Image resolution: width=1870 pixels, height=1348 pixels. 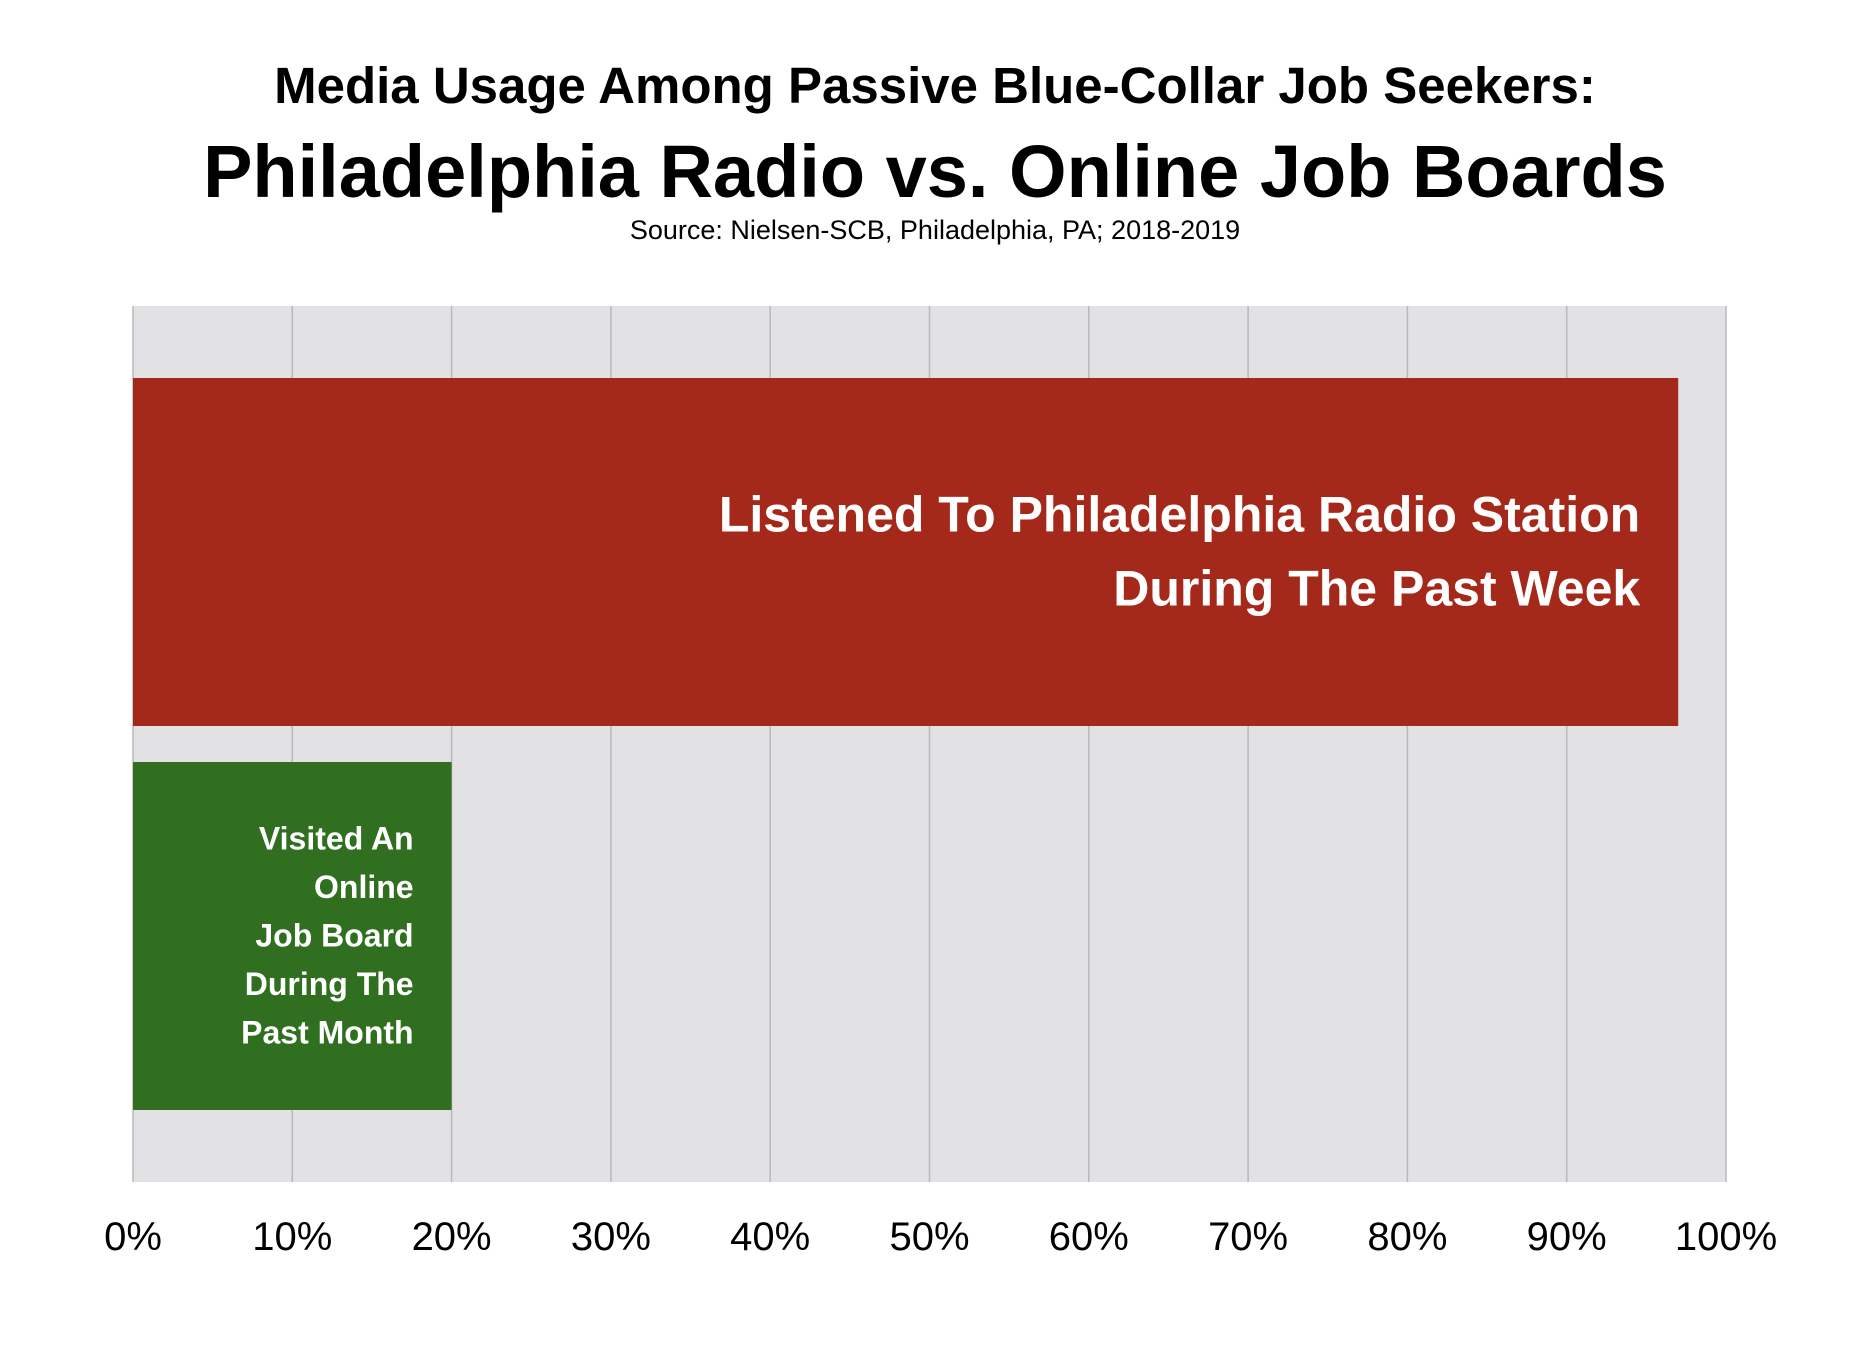 What do you see at coordinates (334, 936) in the screenshot?
I see `bar-label-line: Job Board` at bounding box center [334, 936].